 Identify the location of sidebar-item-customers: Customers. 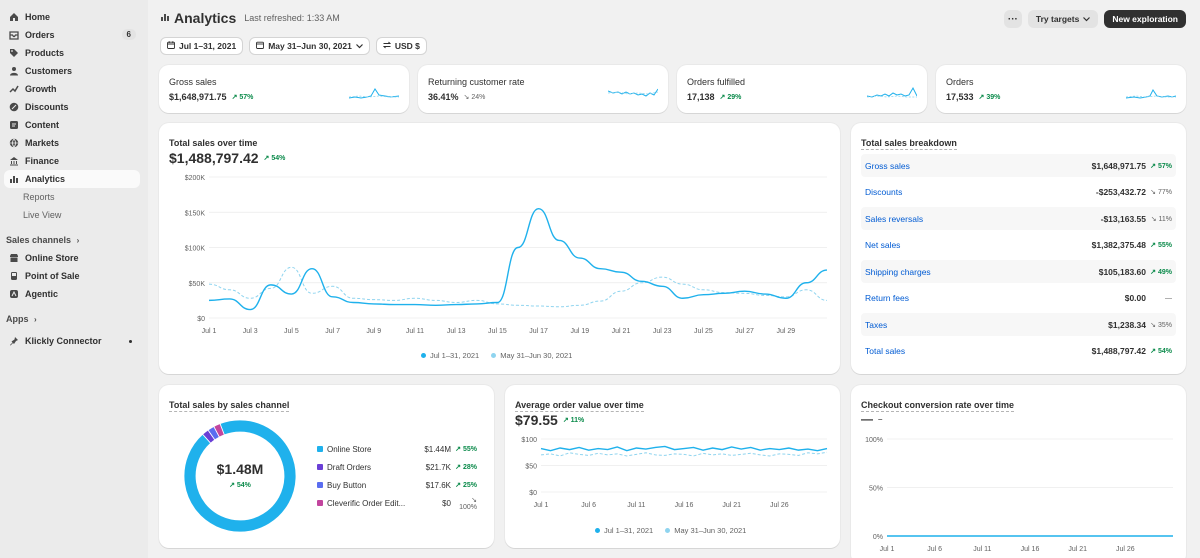
(72, 71).